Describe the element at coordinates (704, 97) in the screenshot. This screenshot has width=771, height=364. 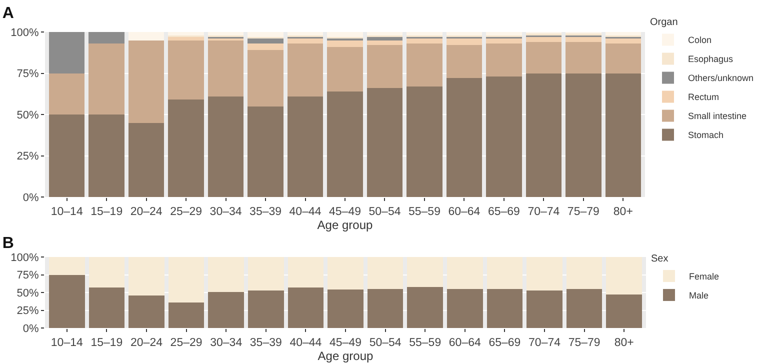
I see `legend-label: Rectum` at that location.